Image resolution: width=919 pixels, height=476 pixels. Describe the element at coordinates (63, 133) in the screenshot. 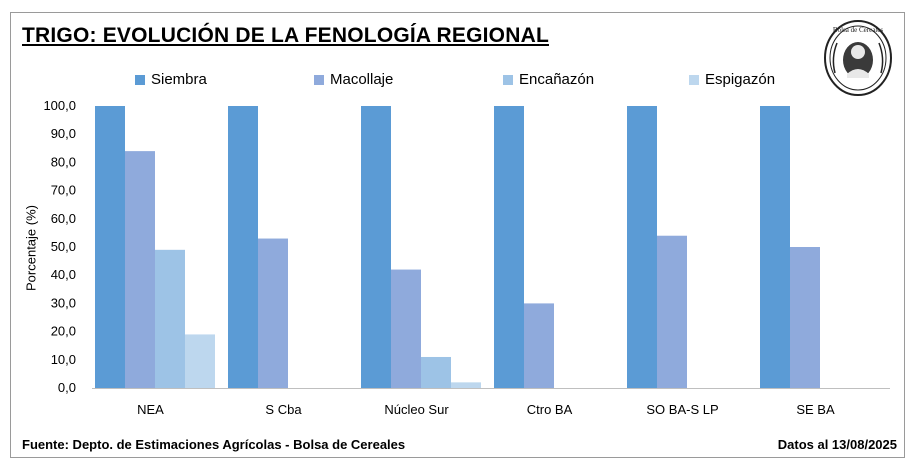

I see `y-tick-label: 90,0` at that location.